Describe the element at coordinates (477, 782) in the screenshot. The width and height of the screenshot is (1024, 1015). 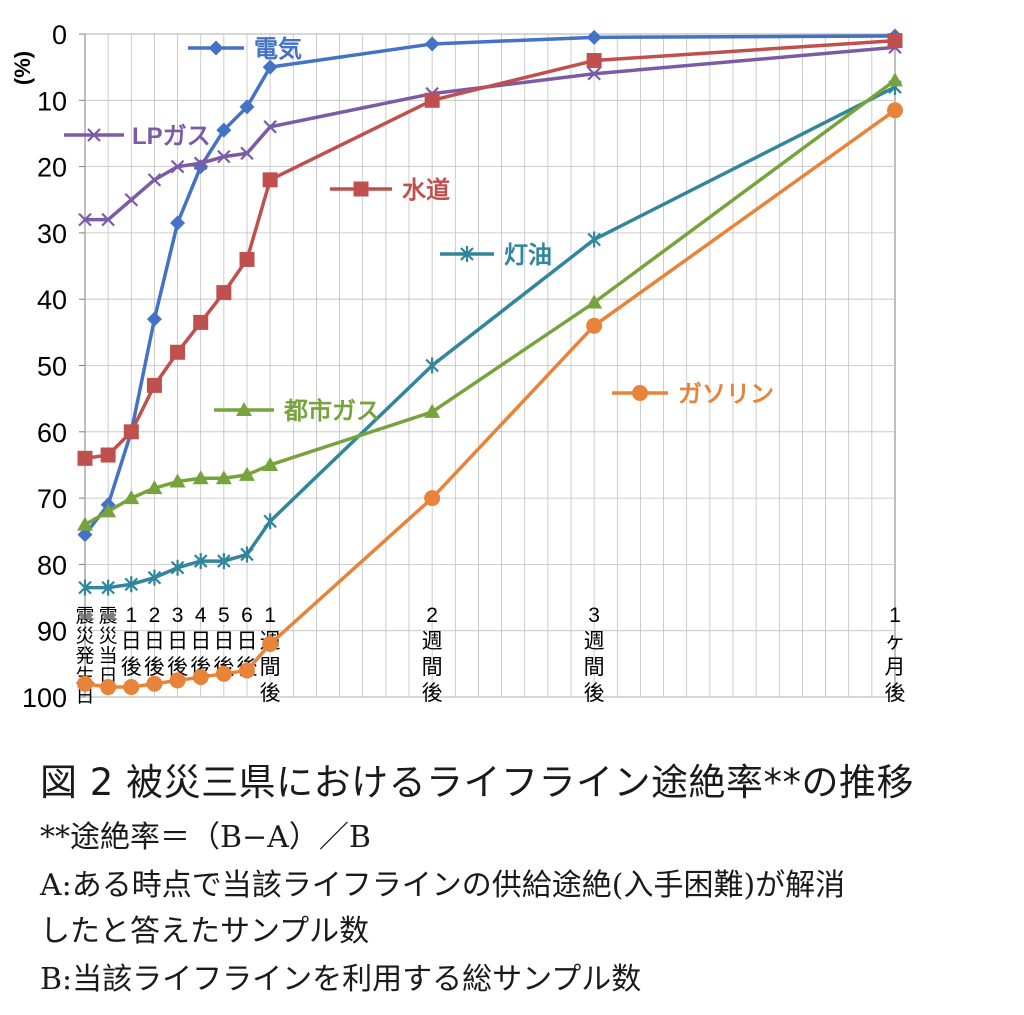
I see `figure-caption-title: 図 2 被災三県におけるライフライン途絶率**の推移` at that location.